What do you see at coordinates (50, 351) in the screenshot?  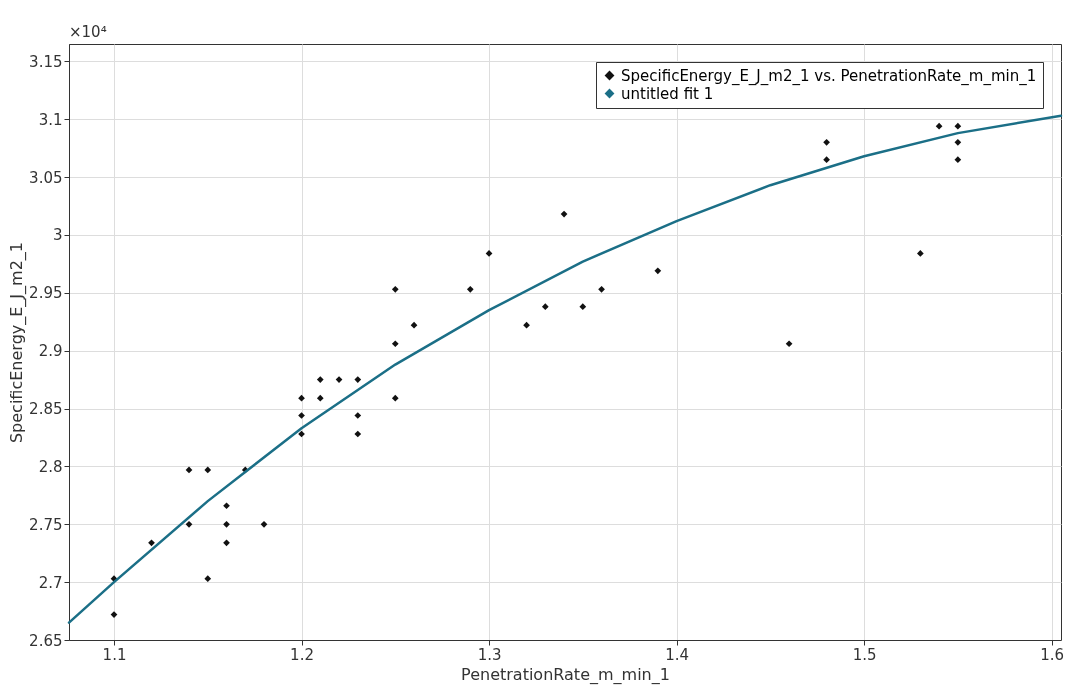 I see `y-tick-label: 2.9` at bounding box center [50, 351].